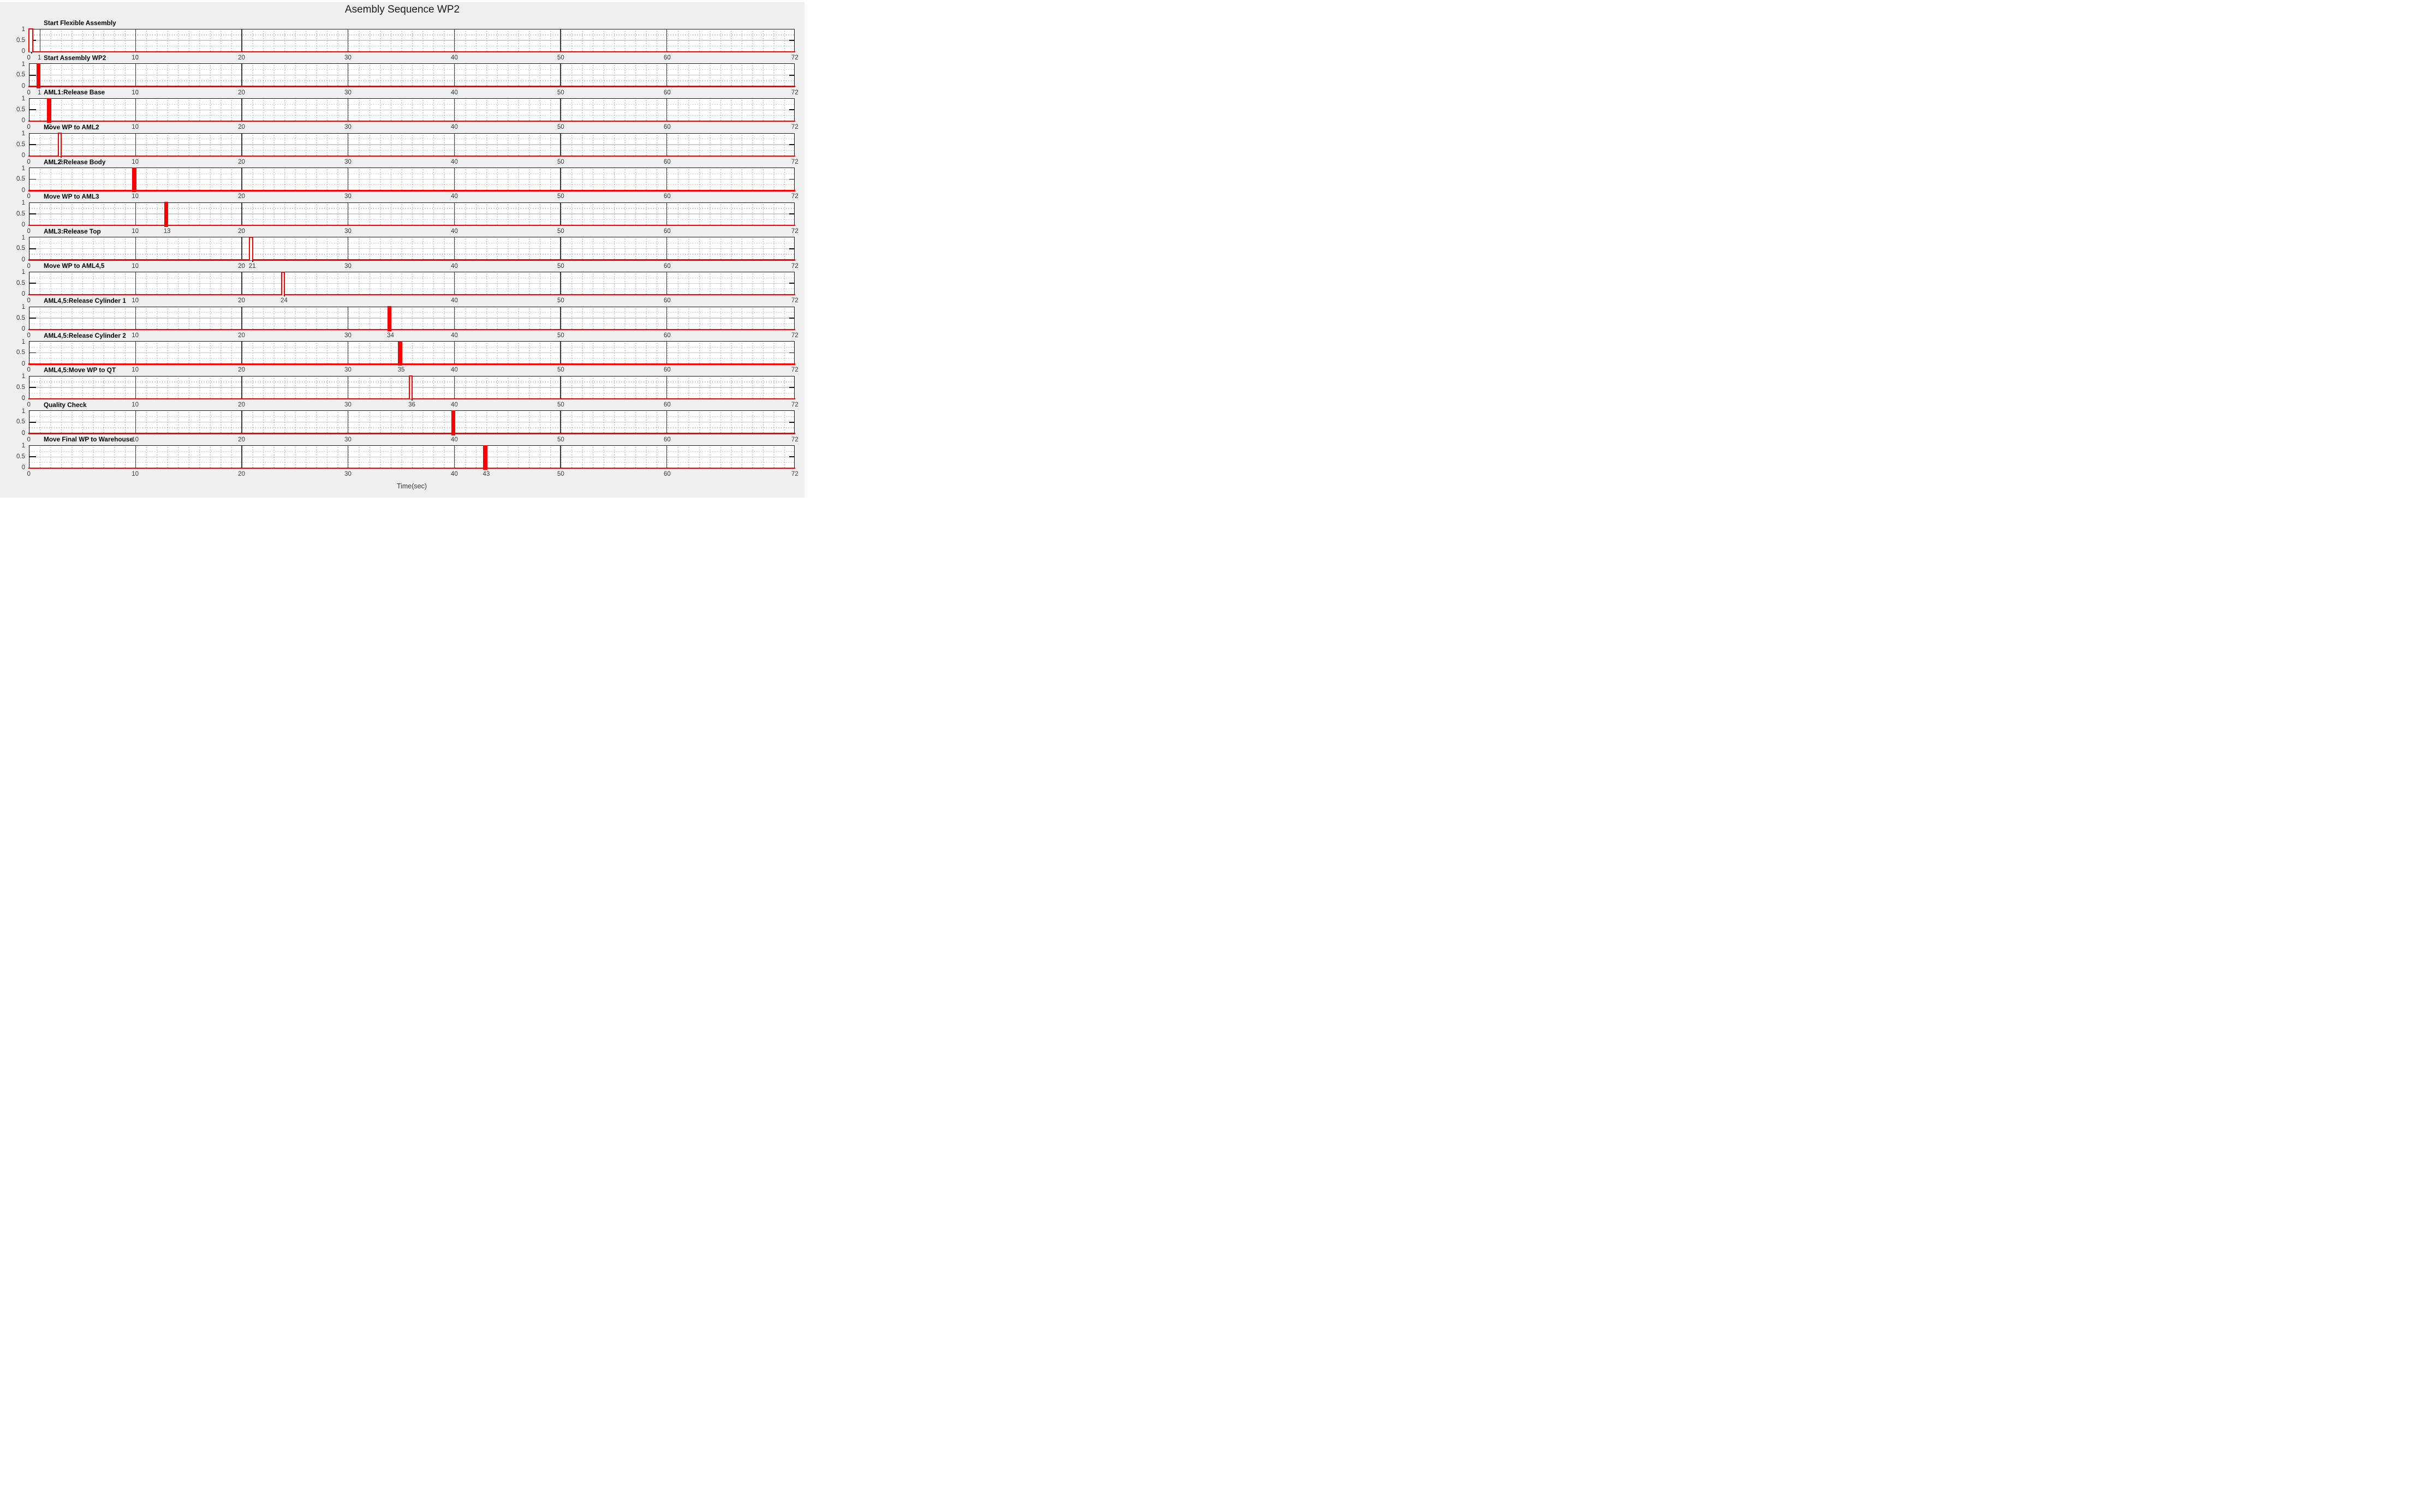  What do you see at coordinates (75, 162) in the screenshot?
I see `subplot-title: AML2:Release Body` at bounding box center [75, 162].